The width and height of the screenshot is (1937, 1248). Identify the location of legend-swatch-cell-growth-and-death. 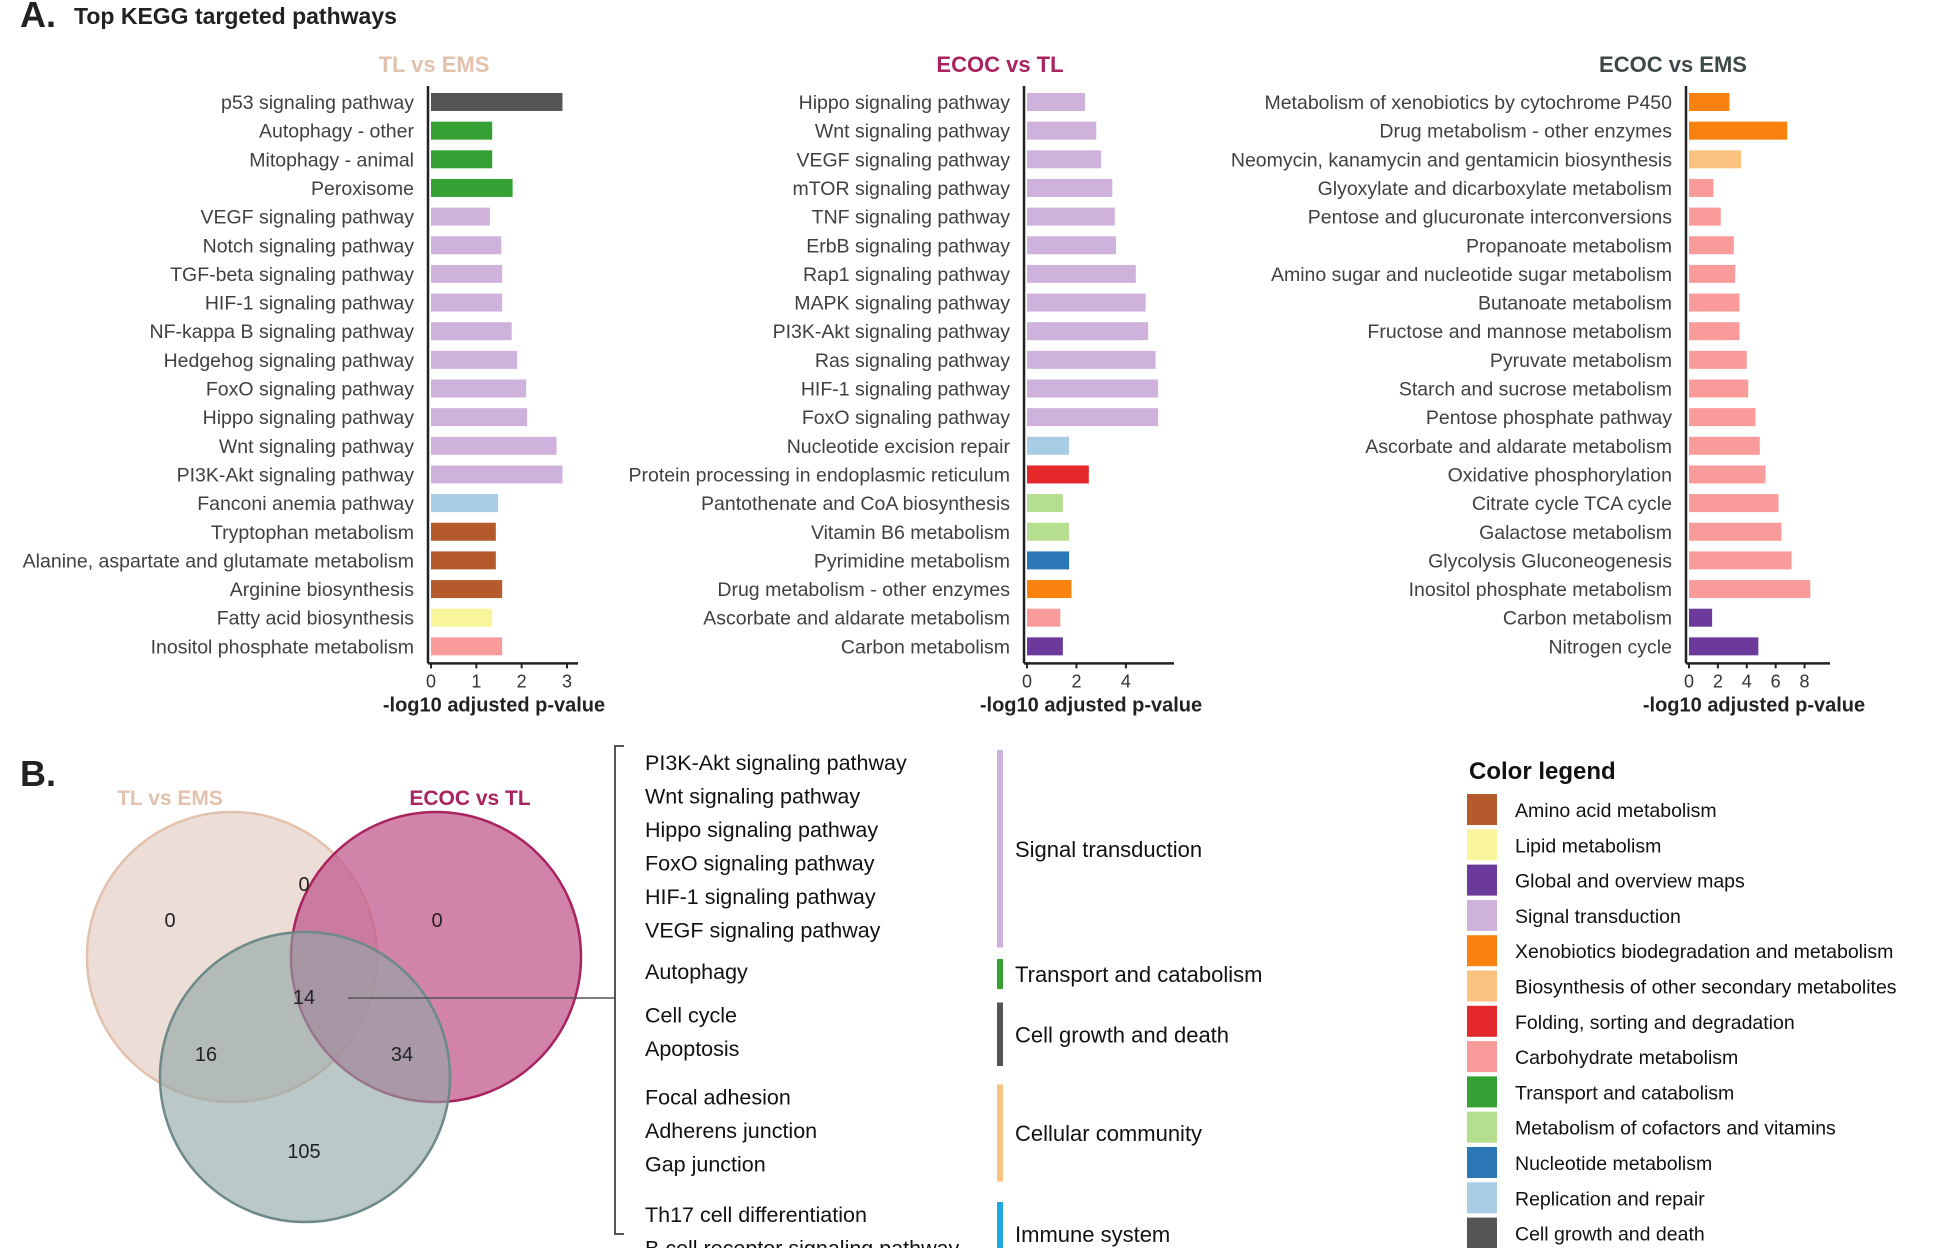
(1482, 1232).